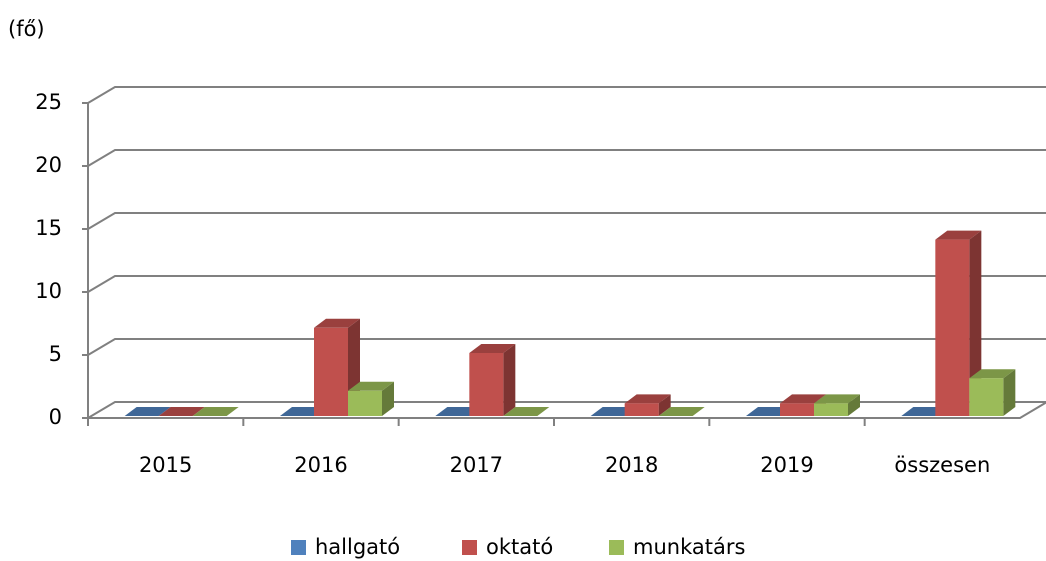 The height and width of the screenshot is (561, 1046). I want to click on y-tick-label: 10, so click(48, 291).